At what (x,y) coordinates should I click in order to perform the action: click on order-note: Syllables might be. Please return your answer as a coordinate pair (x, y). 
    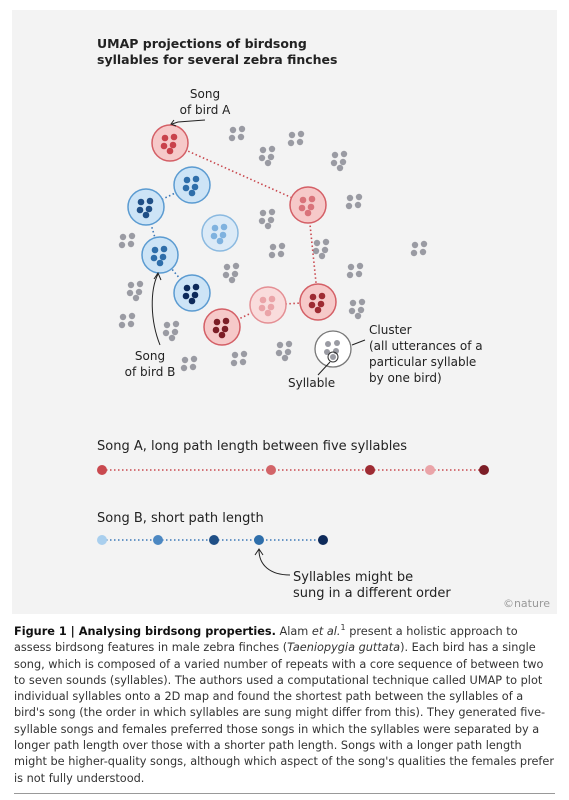
    Looking at the image, I should click on (353, 577).